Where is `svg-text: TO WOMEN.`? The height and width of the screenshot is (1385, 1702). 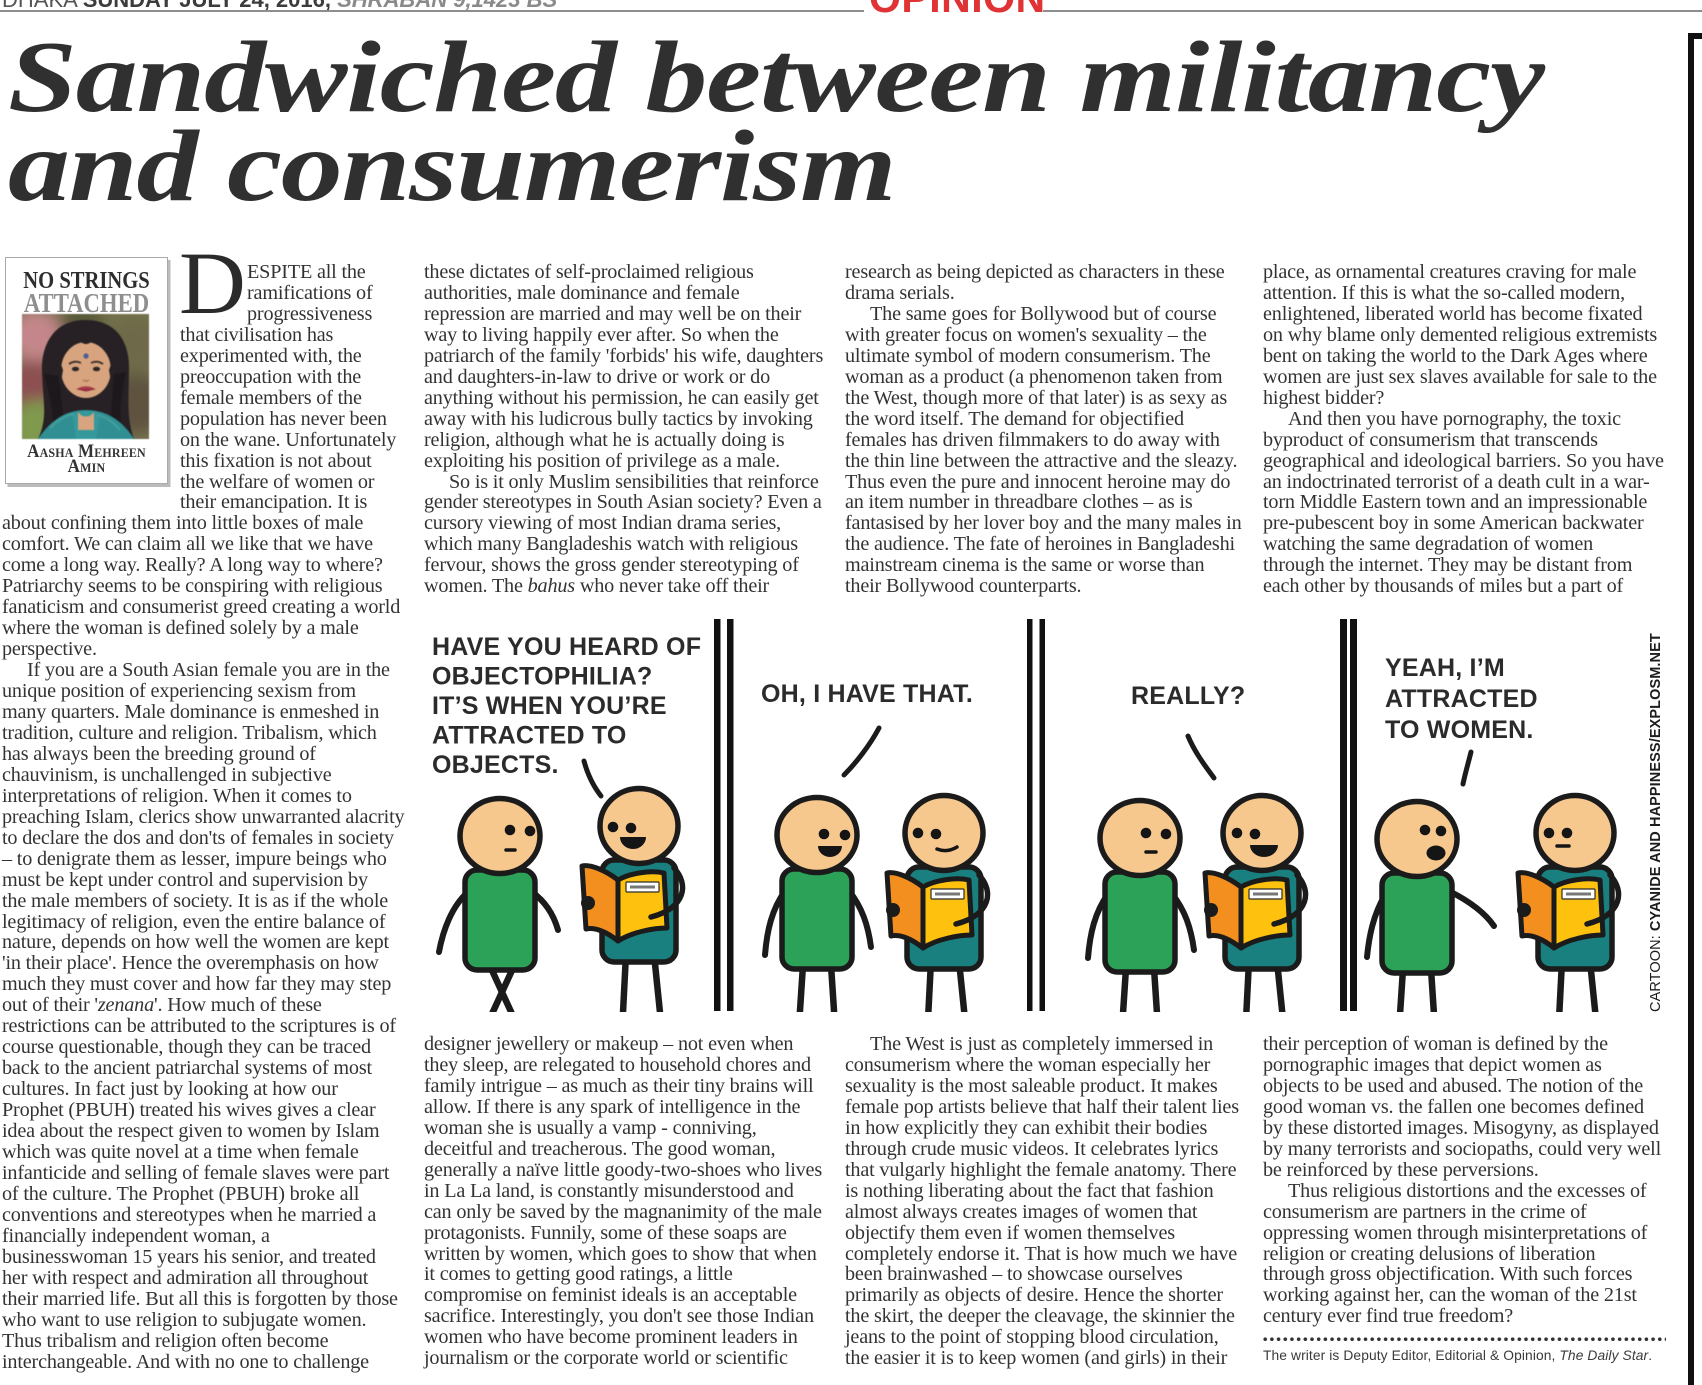 svg-text: TO WOMEN. is located at coordinates (1459, 730).